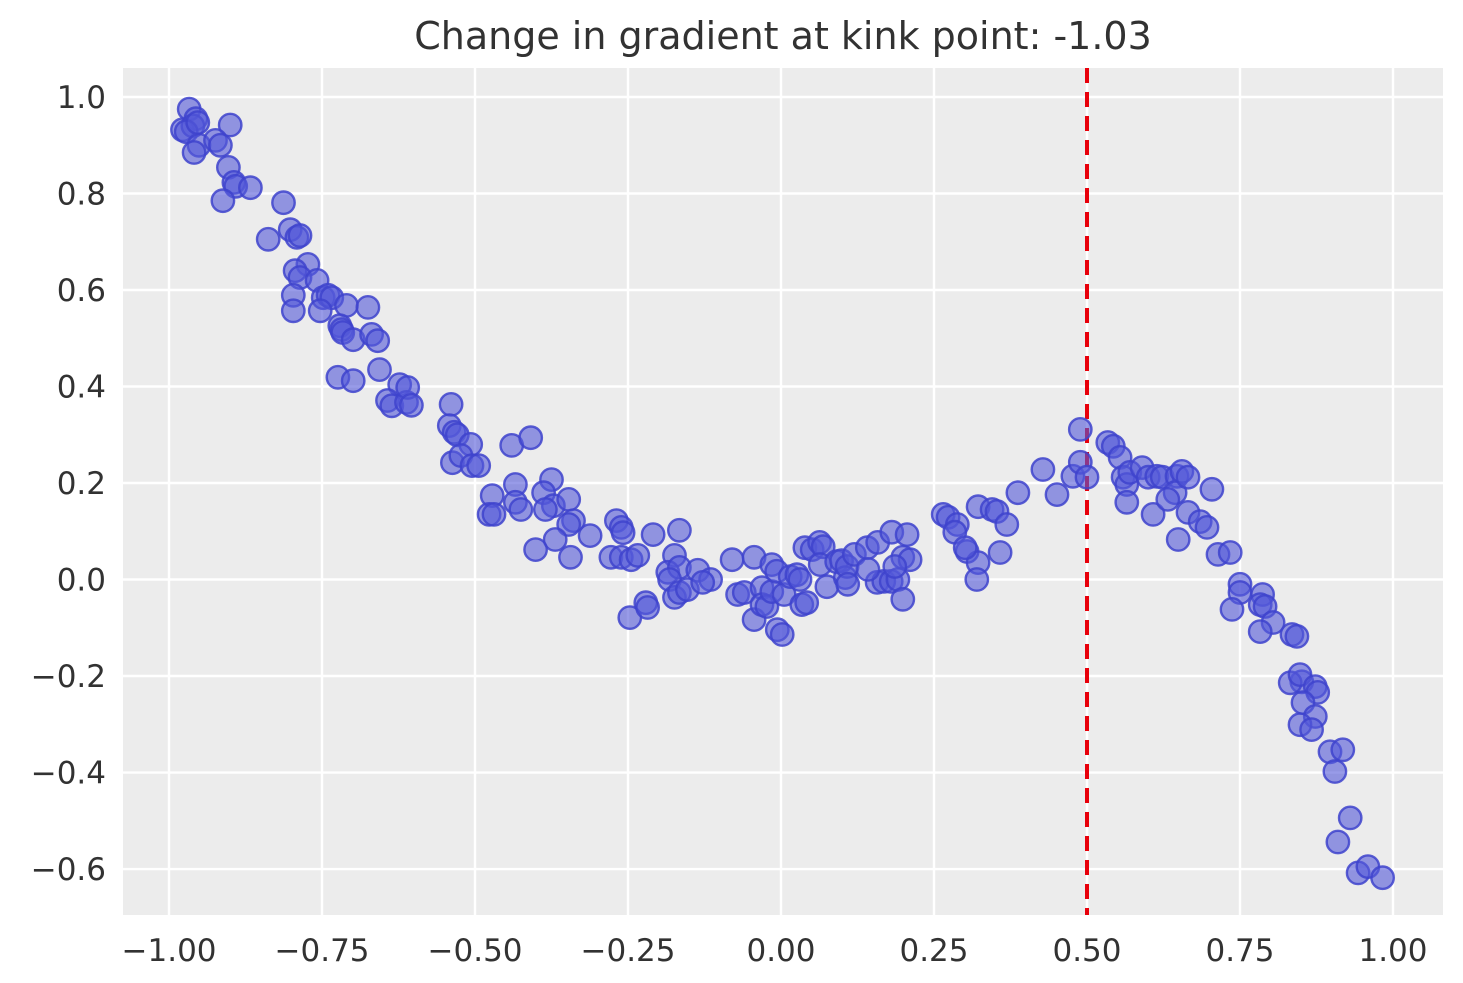 The height and width of the screenshot is (983, 1463). I want to click on x-tick-label: −0.25, so click(628, 951).